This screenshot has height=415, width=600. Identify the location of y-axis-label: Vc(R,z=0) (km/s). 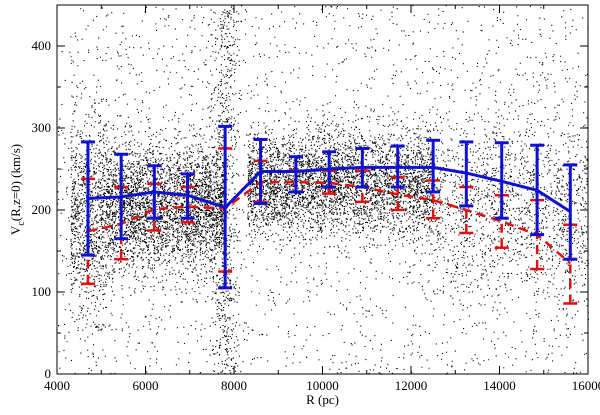
(17, 189).